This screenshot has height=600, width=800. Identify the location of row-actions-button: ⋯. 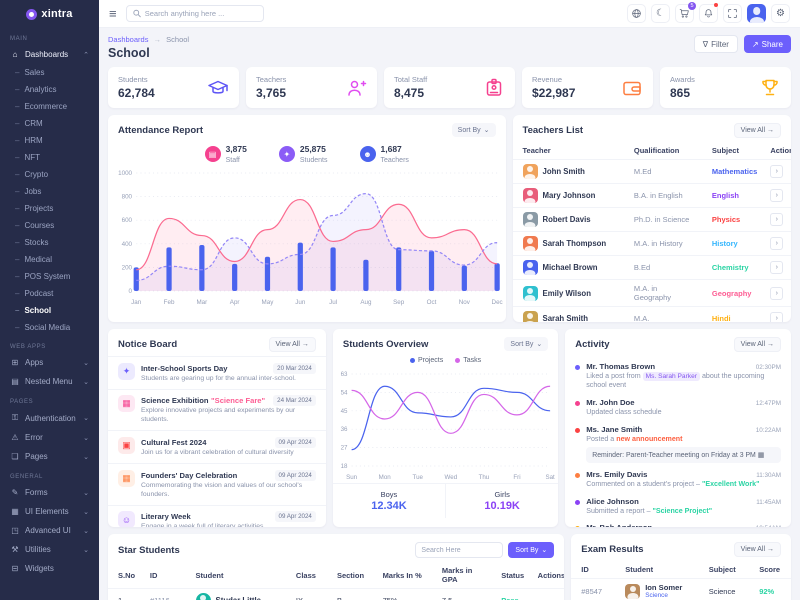
(542, 598).